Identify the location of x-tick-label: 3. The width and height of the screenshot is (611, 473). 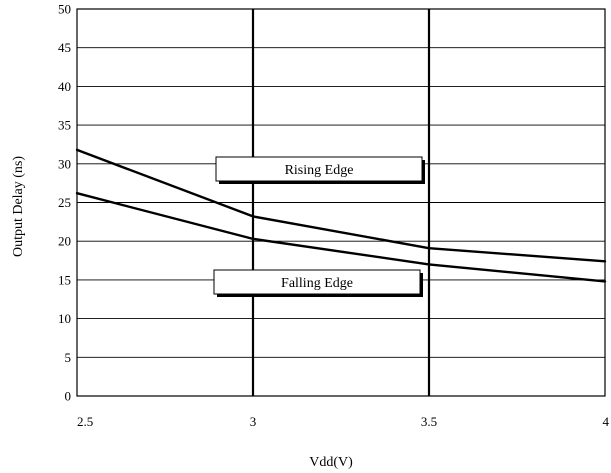
(253, 421).